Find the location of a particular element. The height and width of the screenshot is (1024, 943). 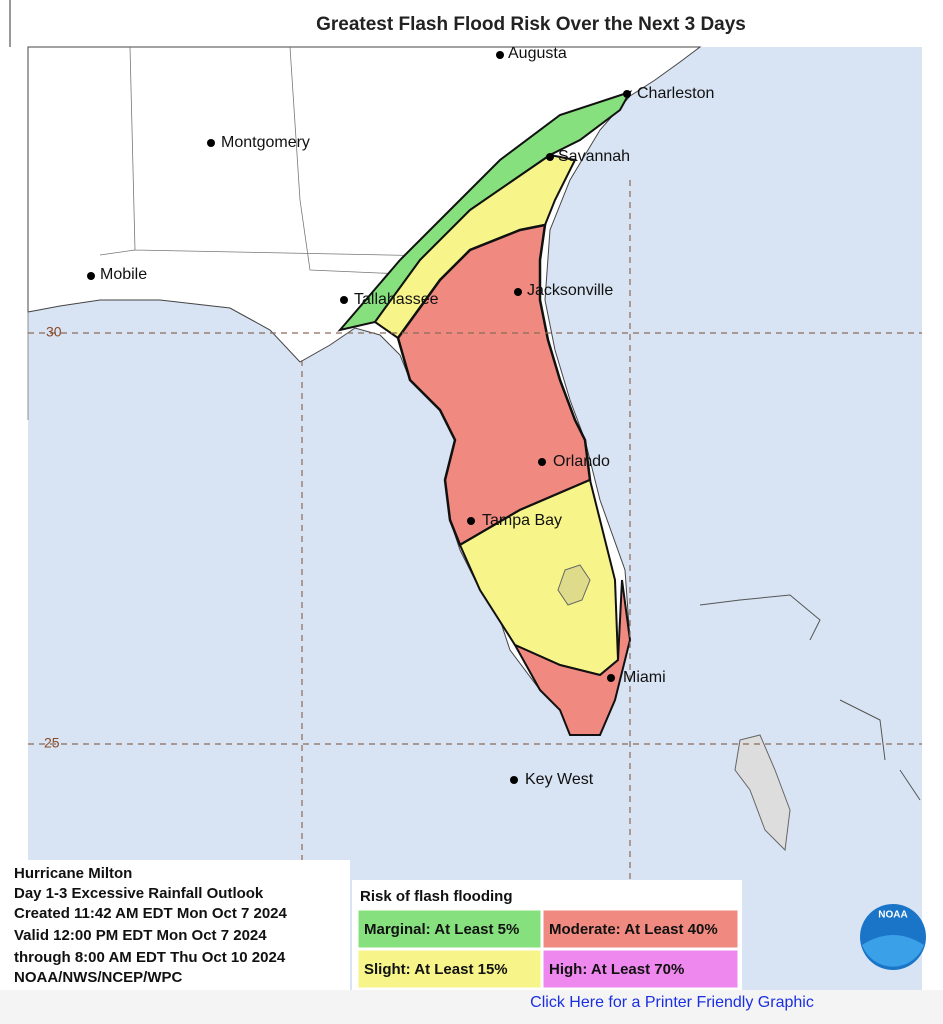

city-label: Jacksonville is located at coordinates (570, 290).